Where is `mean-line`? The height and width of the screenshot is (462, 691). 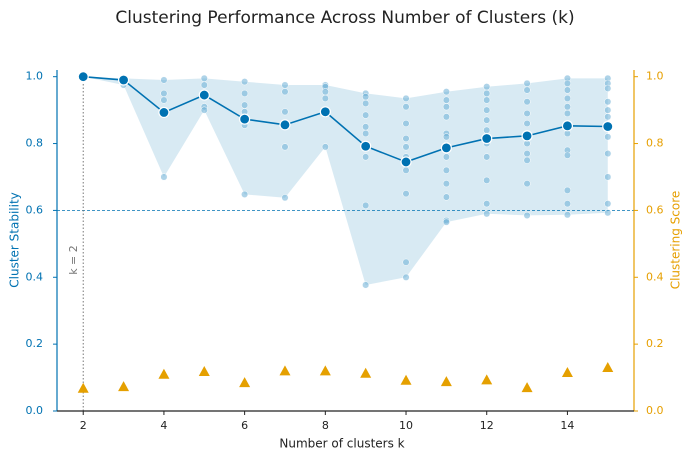 mean-line is located at coordinates (345, 119).